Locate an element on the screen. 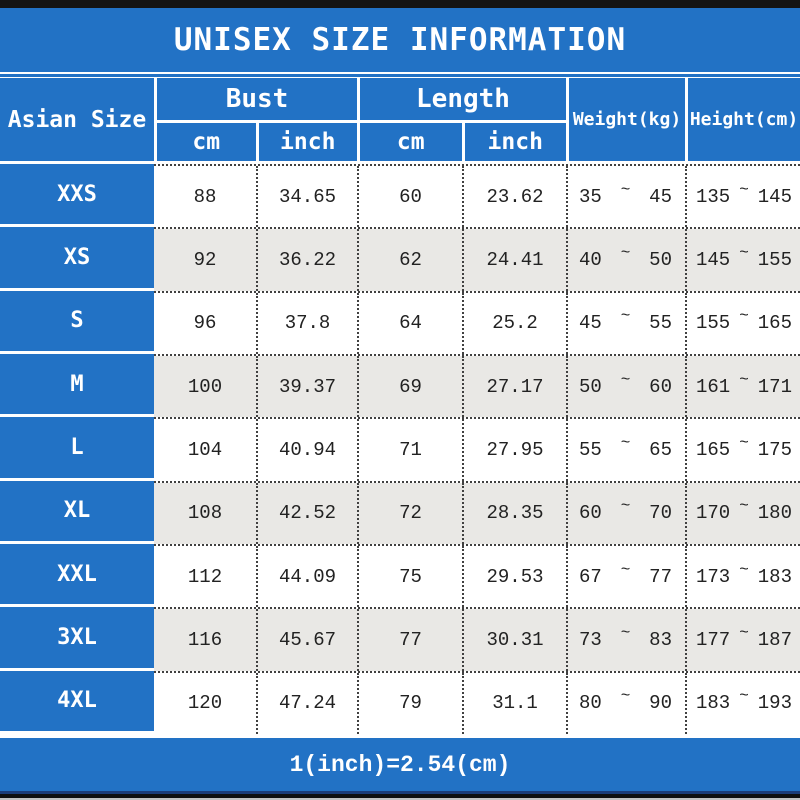 This screenshot has height=800, width=800. header-length-cm: cm is located at coordinates (411, 142).